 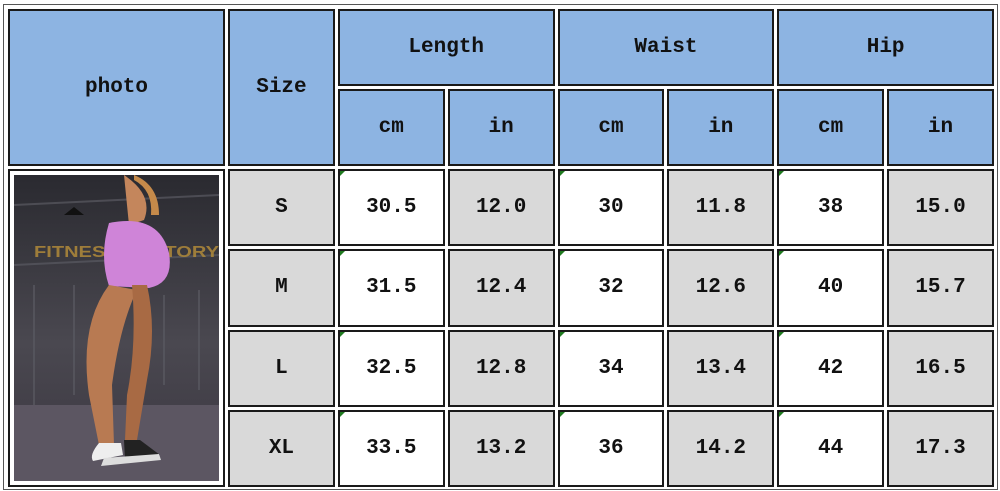 What do you see at coordinates (721, 368) in the screenshot?
I see `value-cell: 13.4` at bounding box center [721, 368].